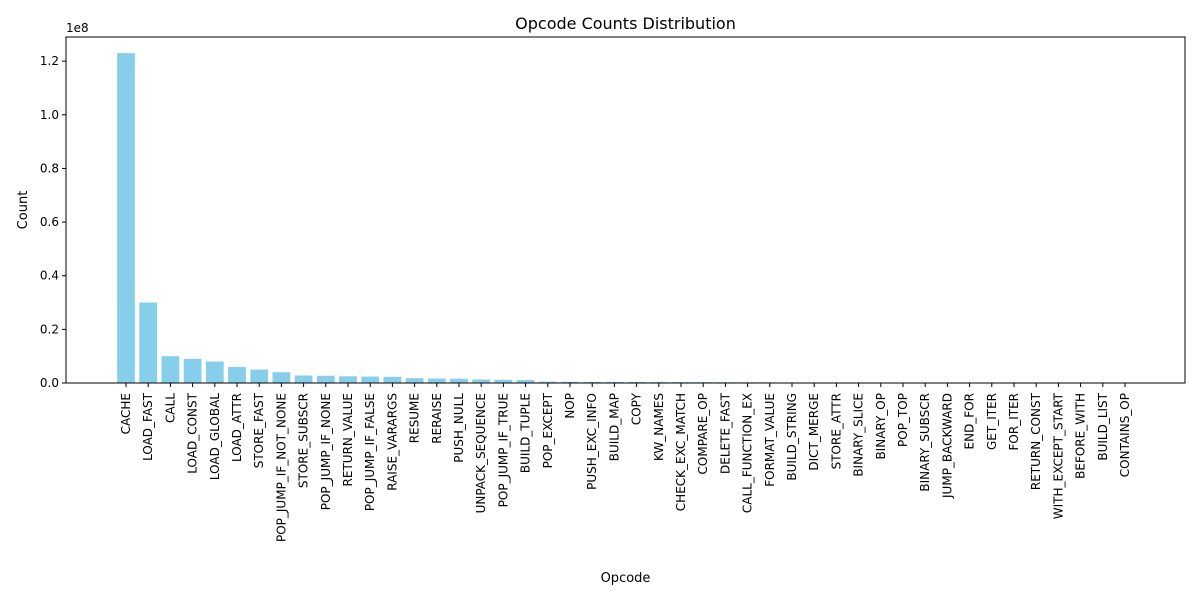  What do you see at coordinates (348, 439) in the screenshot?
I see `x-tick-label: RETURN_VALUE` at bounding box center [348, 439].